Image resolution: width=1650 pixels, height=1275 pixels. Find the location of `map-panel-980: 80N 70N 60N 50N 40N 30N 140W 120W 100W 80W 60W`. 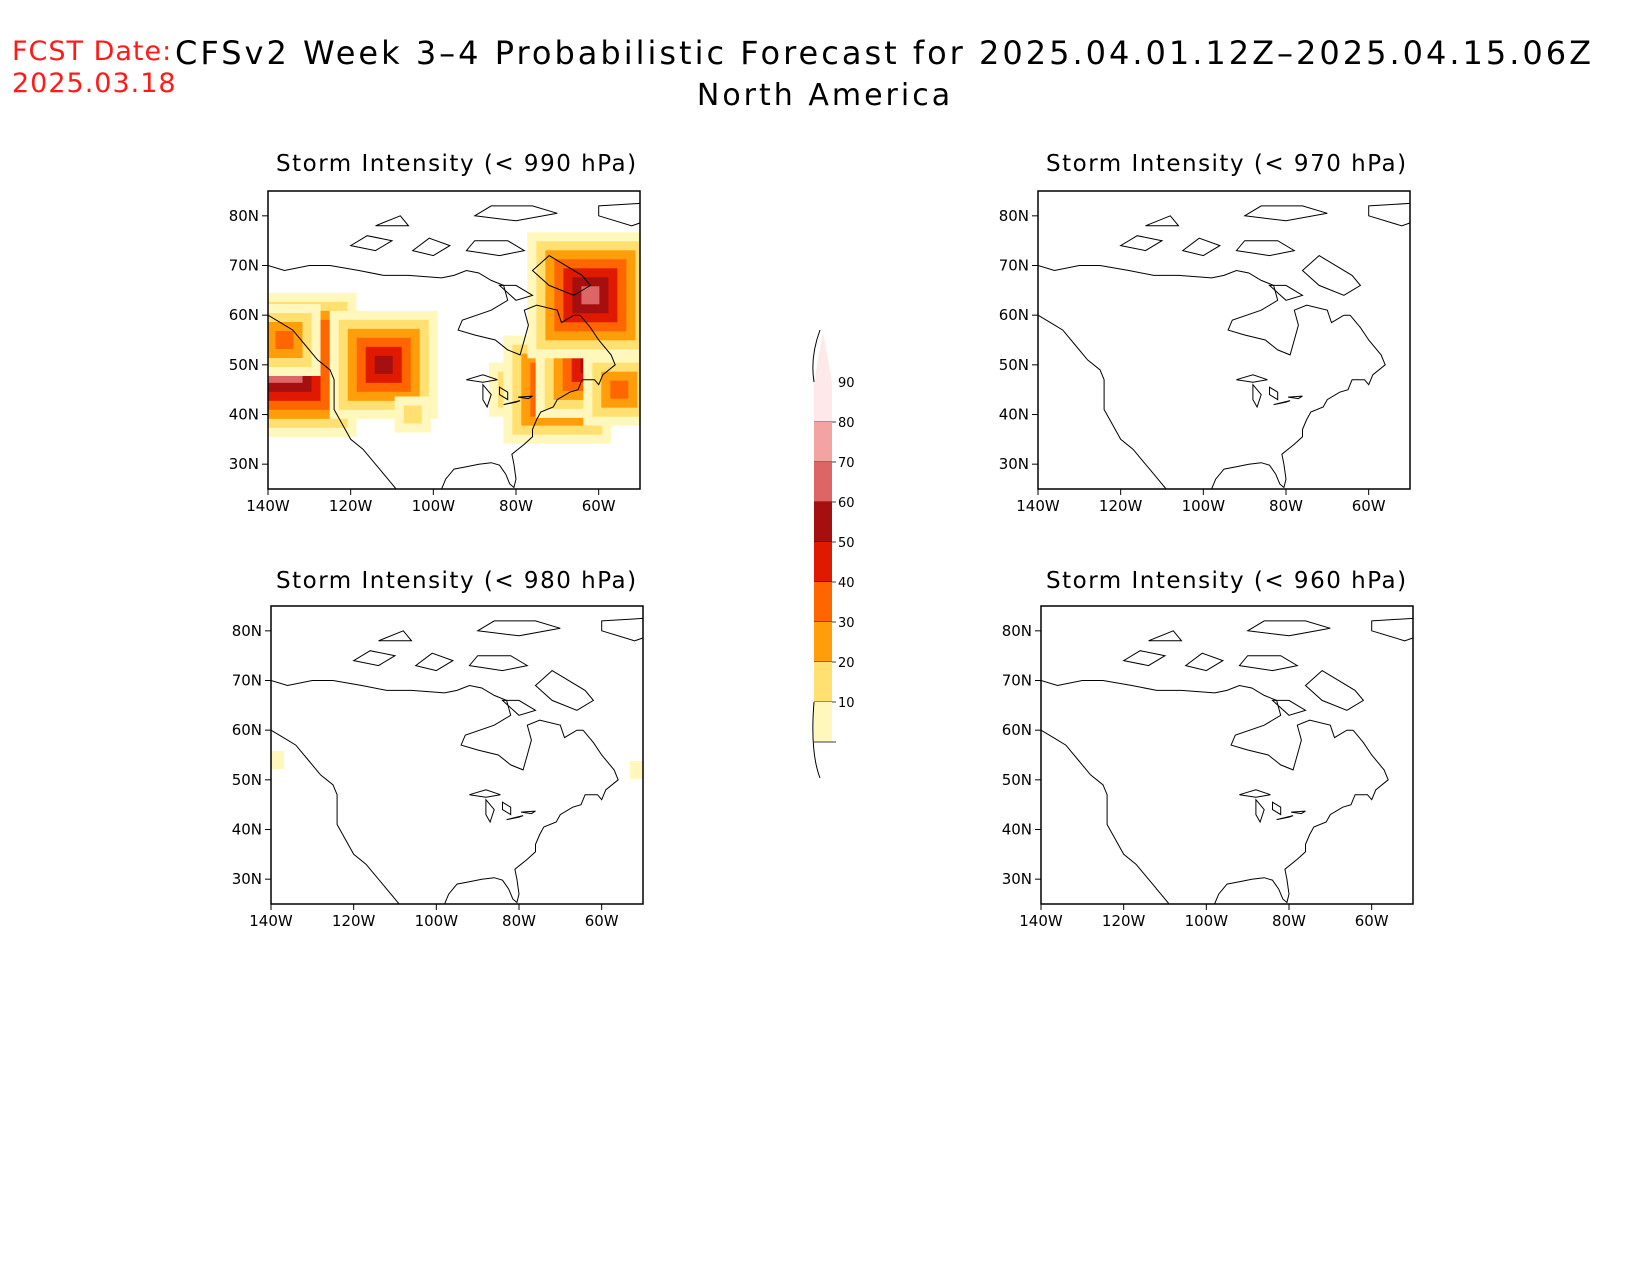

map-panel-980: 80N 70N 60N 50N 40N 30N 140W 120W 100W 80W 60W is located at coordinates (438, 767).